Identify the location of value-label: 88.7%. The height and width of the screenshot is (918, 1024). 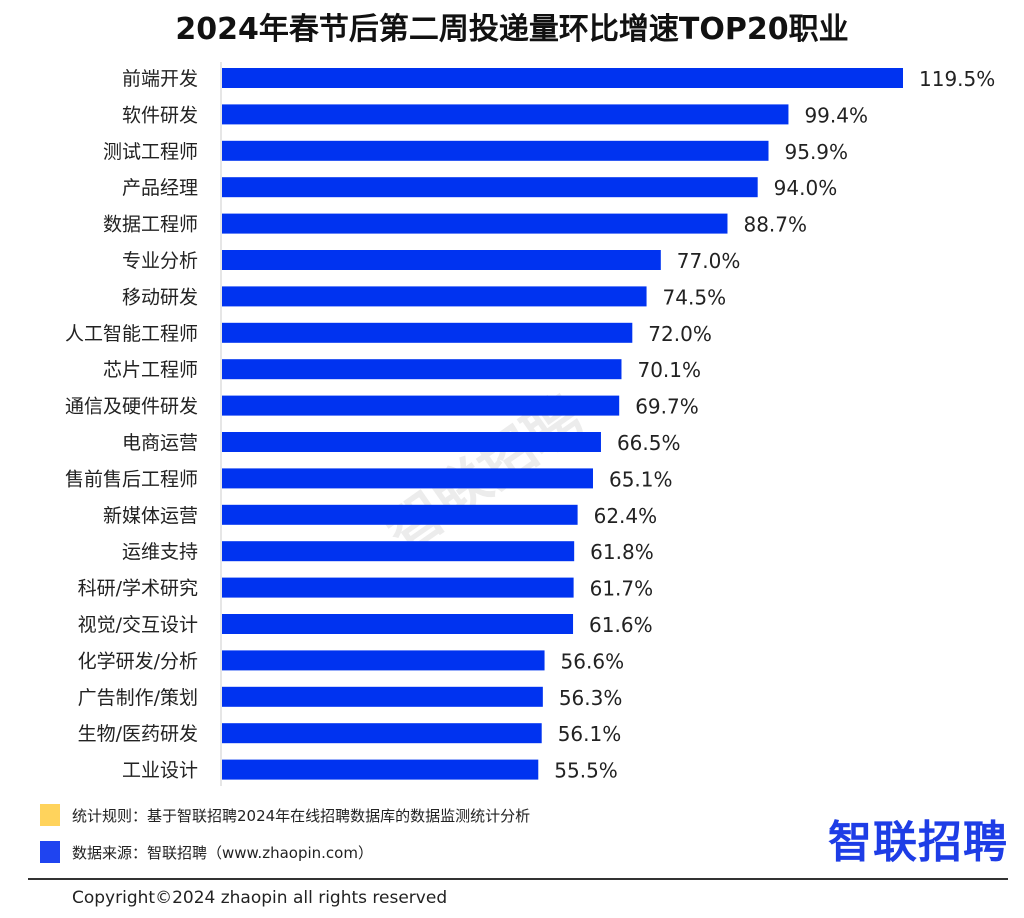
(775, 225).